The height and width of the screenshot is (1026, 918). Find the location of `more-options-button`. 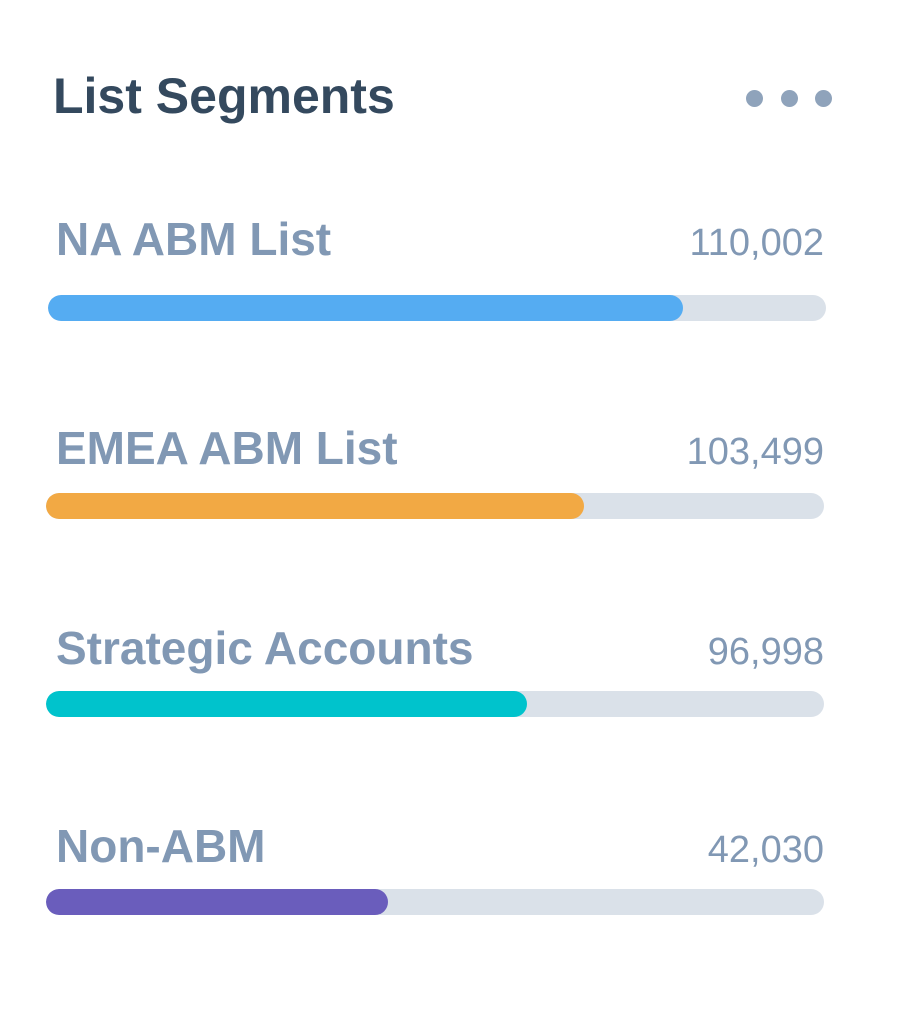

more-options-button is located at coordinates (785, 98).